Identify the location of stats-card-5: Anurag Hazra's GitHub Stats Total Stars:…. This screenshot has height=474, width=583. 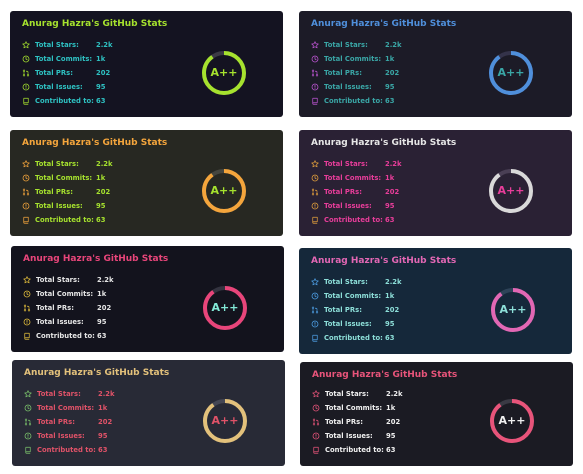
(147, 299).